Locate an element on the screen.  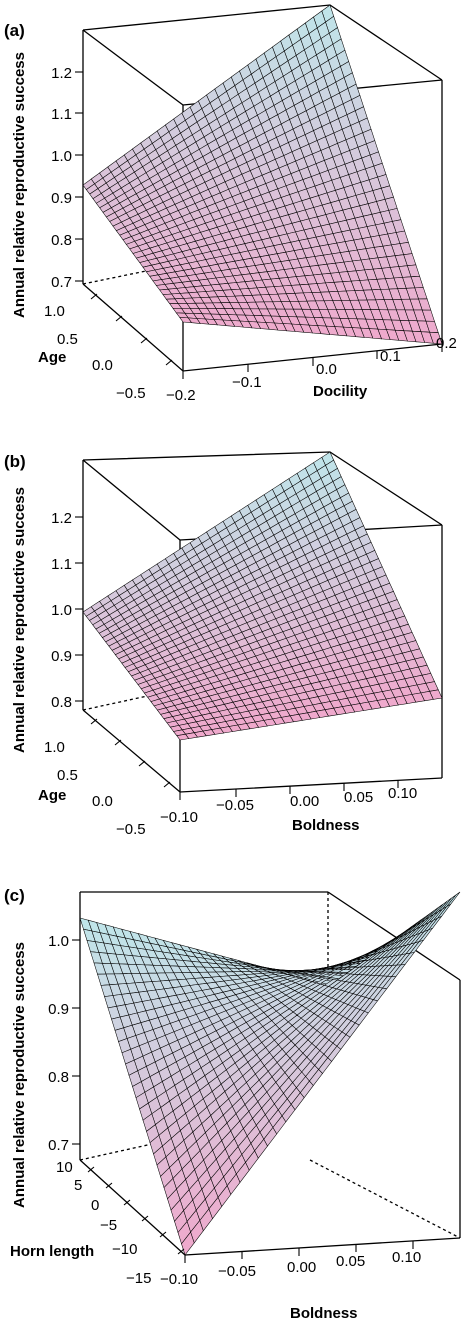
panel-c-y-tick-label: 5 is located at coordinates (78, 1185).